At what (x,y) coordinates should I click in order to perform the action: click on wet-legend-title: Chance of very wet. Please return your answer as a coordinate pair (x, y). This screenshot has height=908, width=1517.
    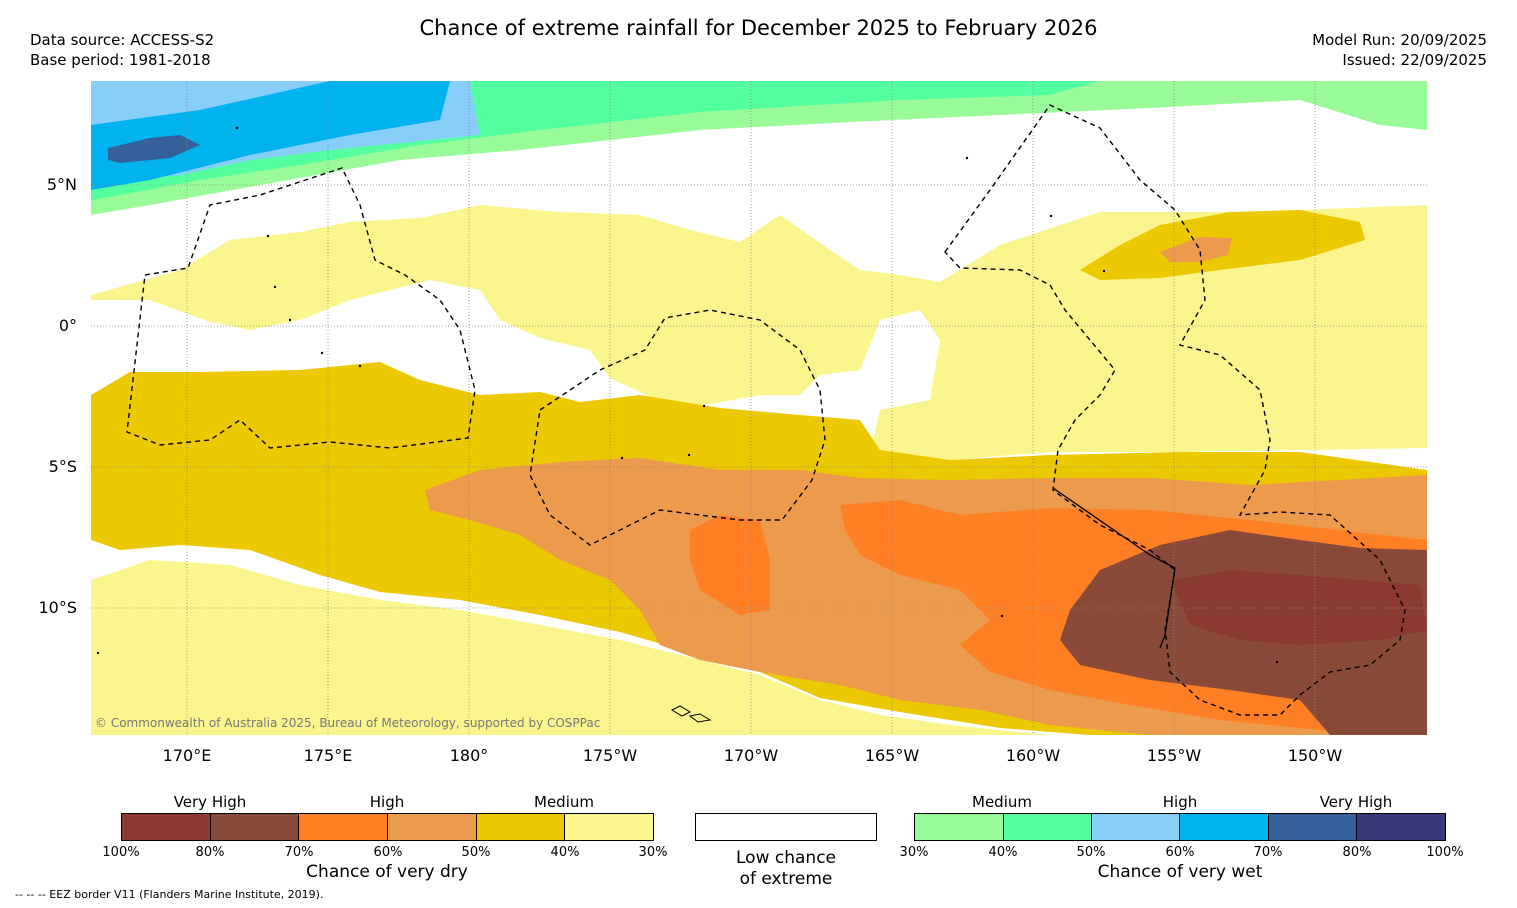
    Looking at the image, I should click on (1180, 872).